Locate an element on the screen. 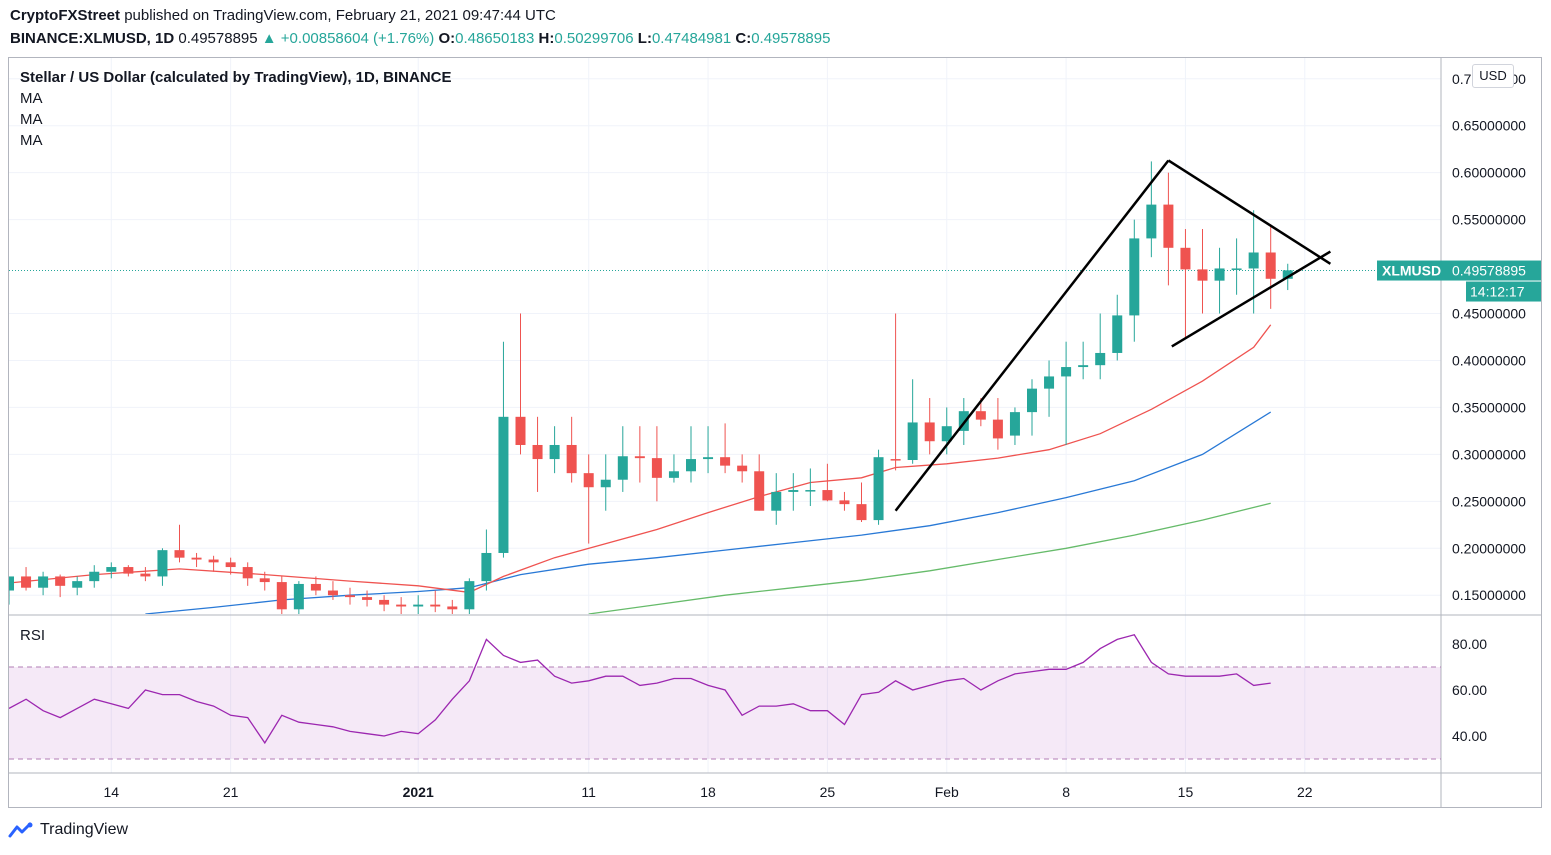 The height and width of the screenshot is (855, 1551). time-tick-label: Feb is located at coordinates (947, 792).